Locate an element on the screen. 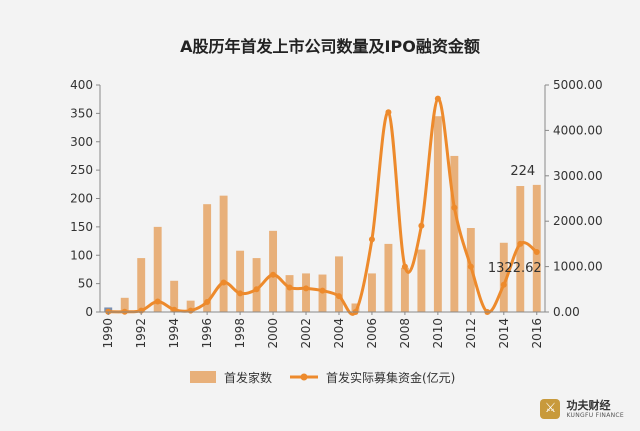 The image size is (640, 431). left-axis-tick-label: 100 is located at coordinates (81, 255).